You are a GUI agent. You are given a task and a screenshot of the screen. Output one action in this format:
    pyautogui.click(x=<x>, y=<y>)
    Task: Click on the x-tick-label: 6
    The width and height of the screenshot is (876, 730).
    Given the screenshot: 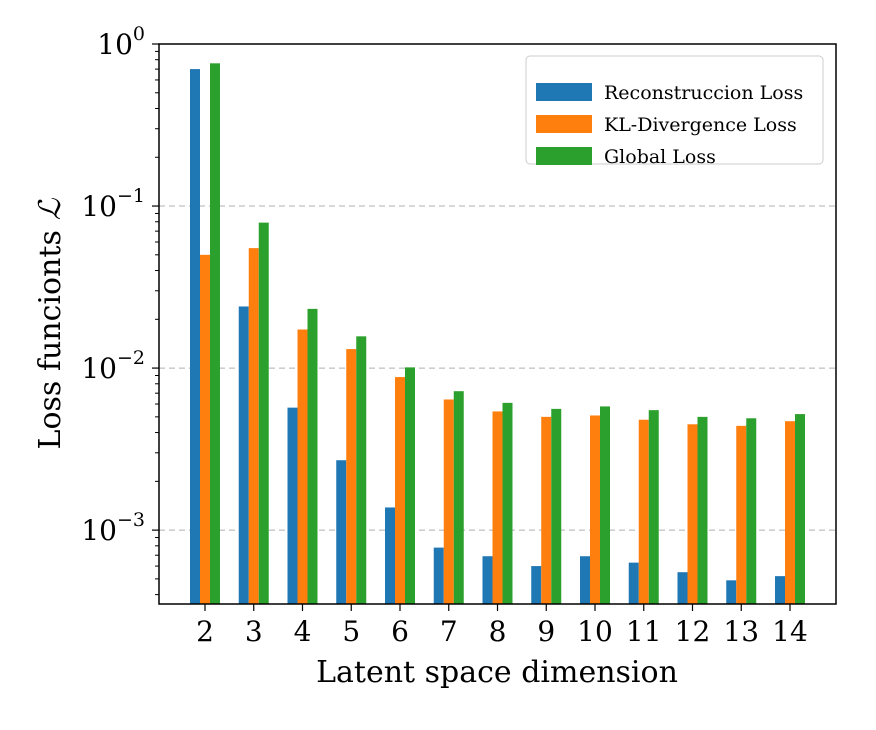 What is the action you would take?
    pyautogui.click(x=400, y=631)
    